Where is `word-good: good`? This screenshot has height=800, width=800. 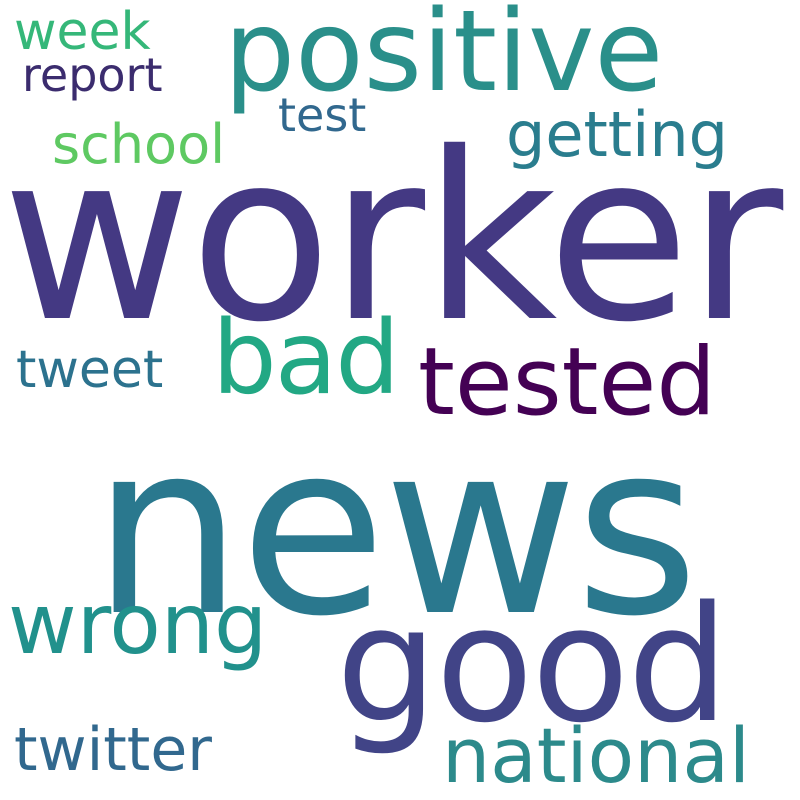
word-good: good is located at coordinates (532, 664).